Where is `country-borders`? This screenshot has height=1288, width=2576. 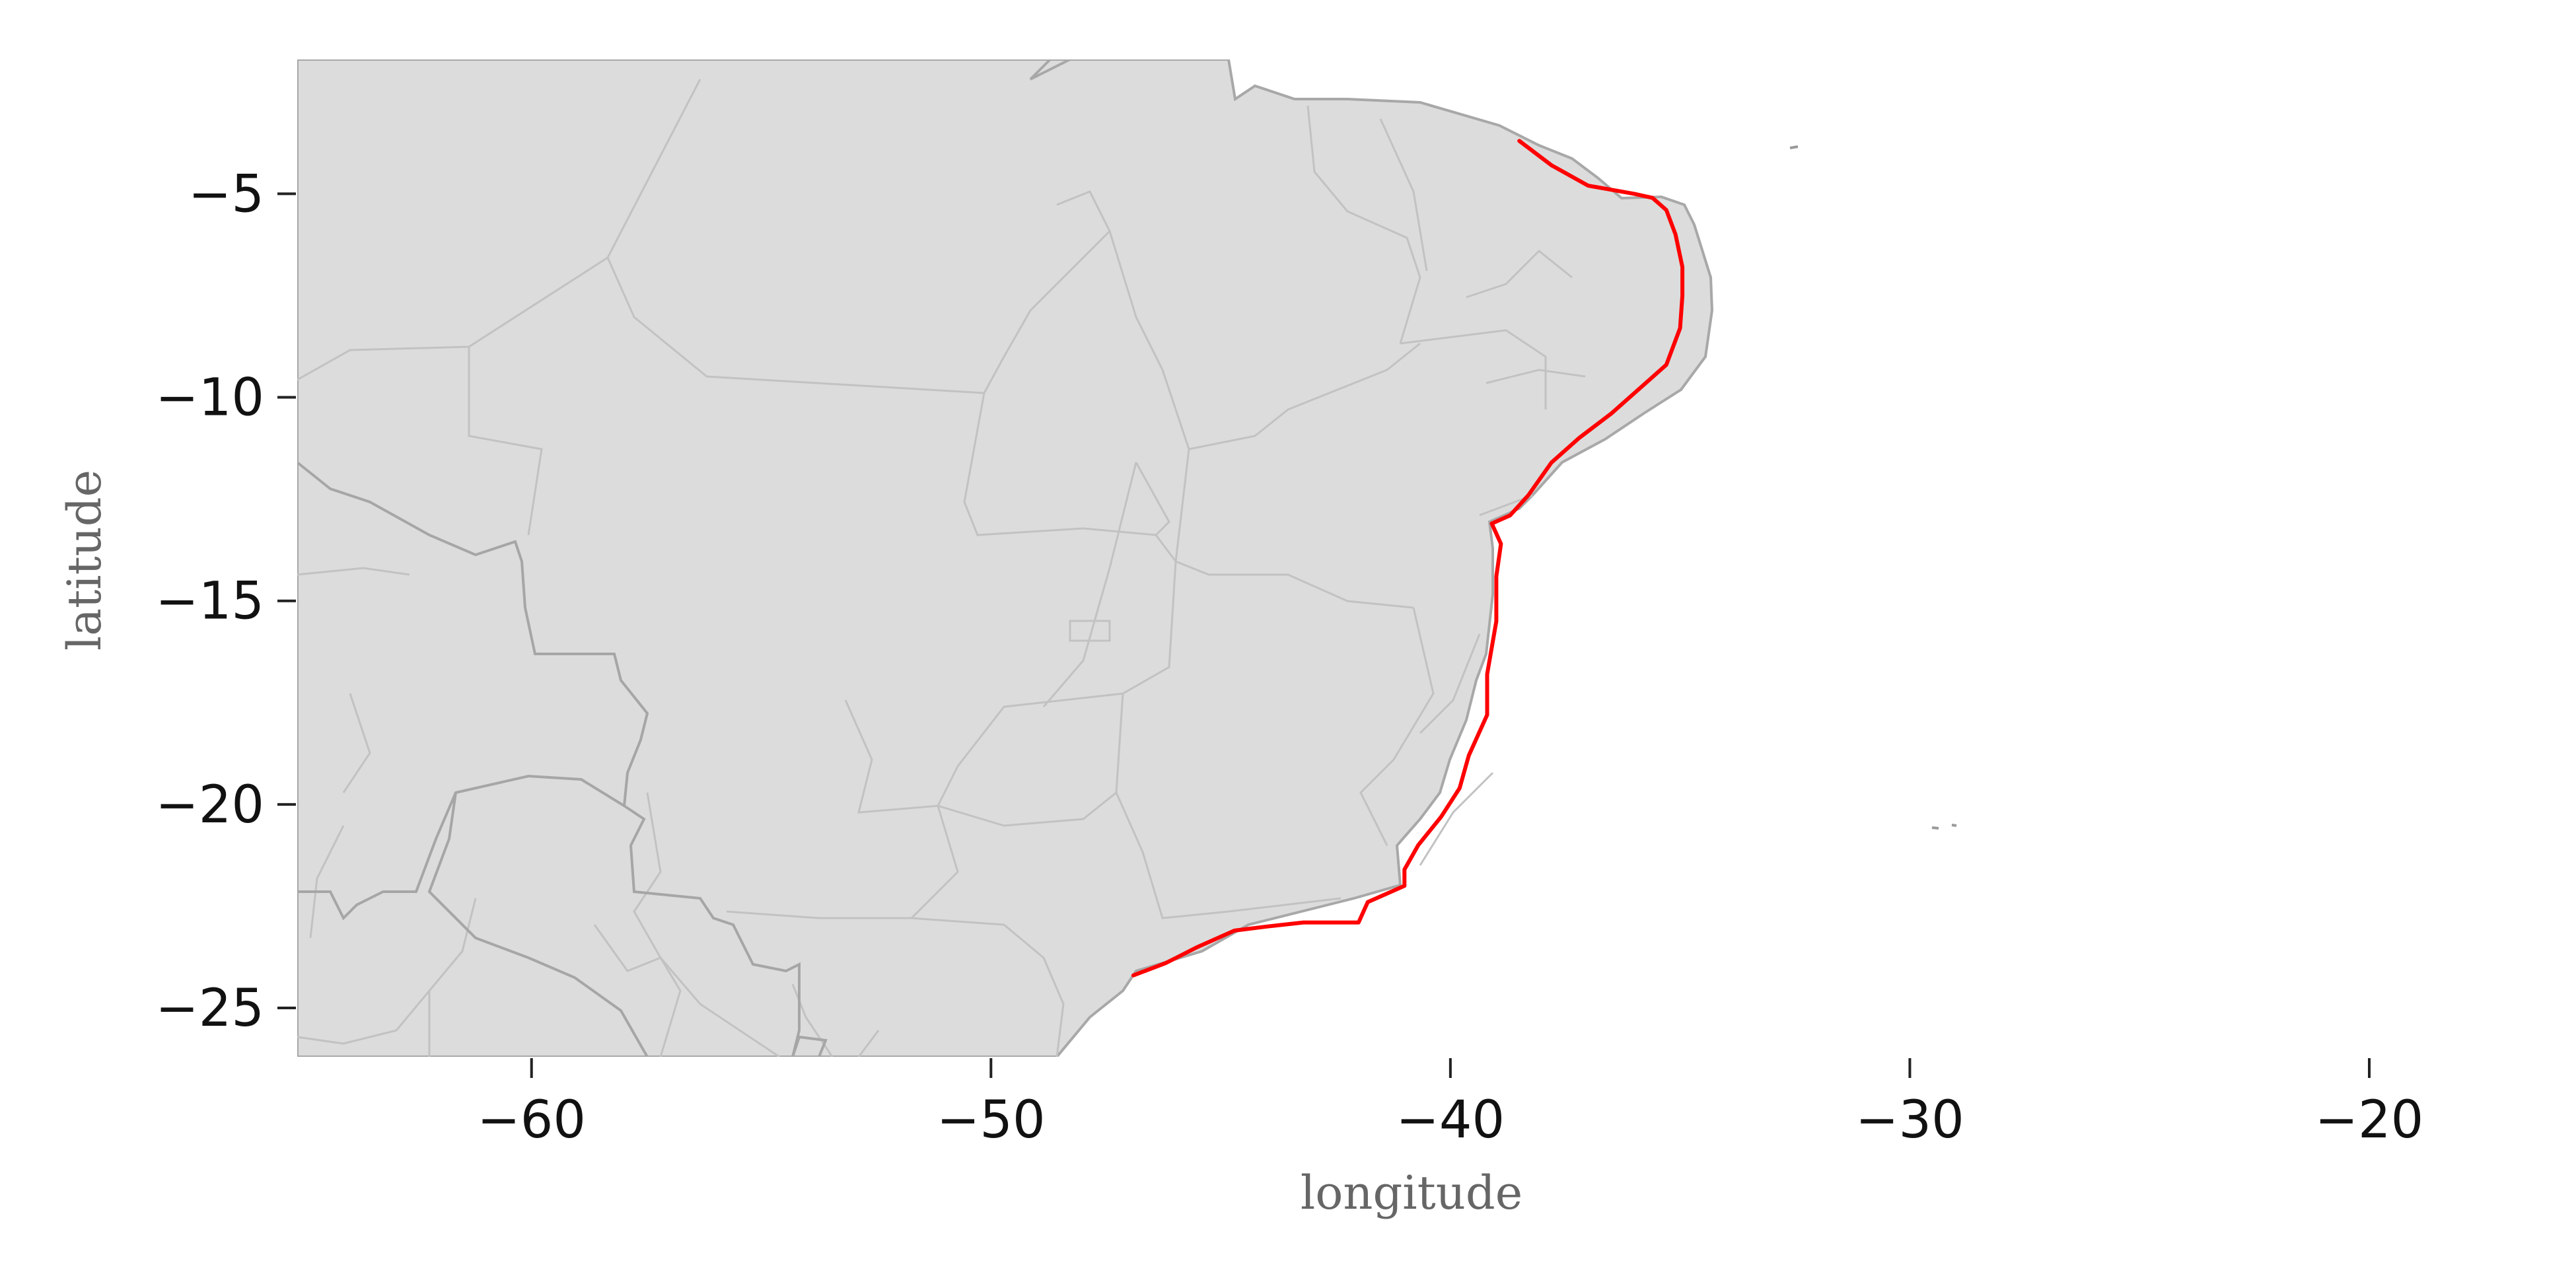 country-borders is located at coordinates (563, 759).